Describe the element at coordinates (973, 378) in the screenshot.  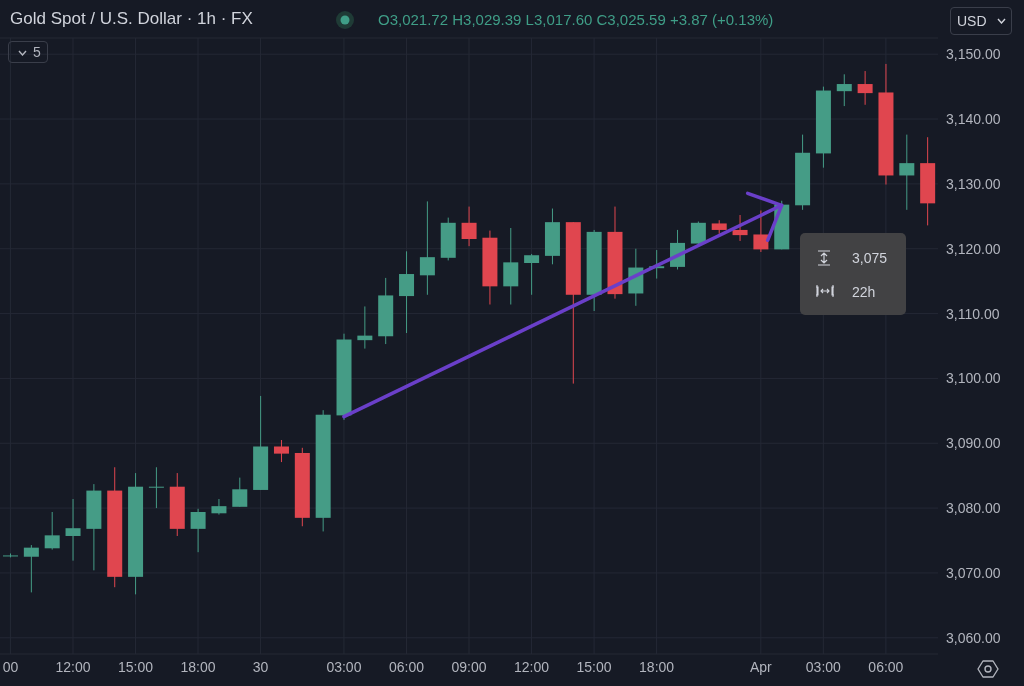
I see `y-tick-label: 3,100.00` at that location.